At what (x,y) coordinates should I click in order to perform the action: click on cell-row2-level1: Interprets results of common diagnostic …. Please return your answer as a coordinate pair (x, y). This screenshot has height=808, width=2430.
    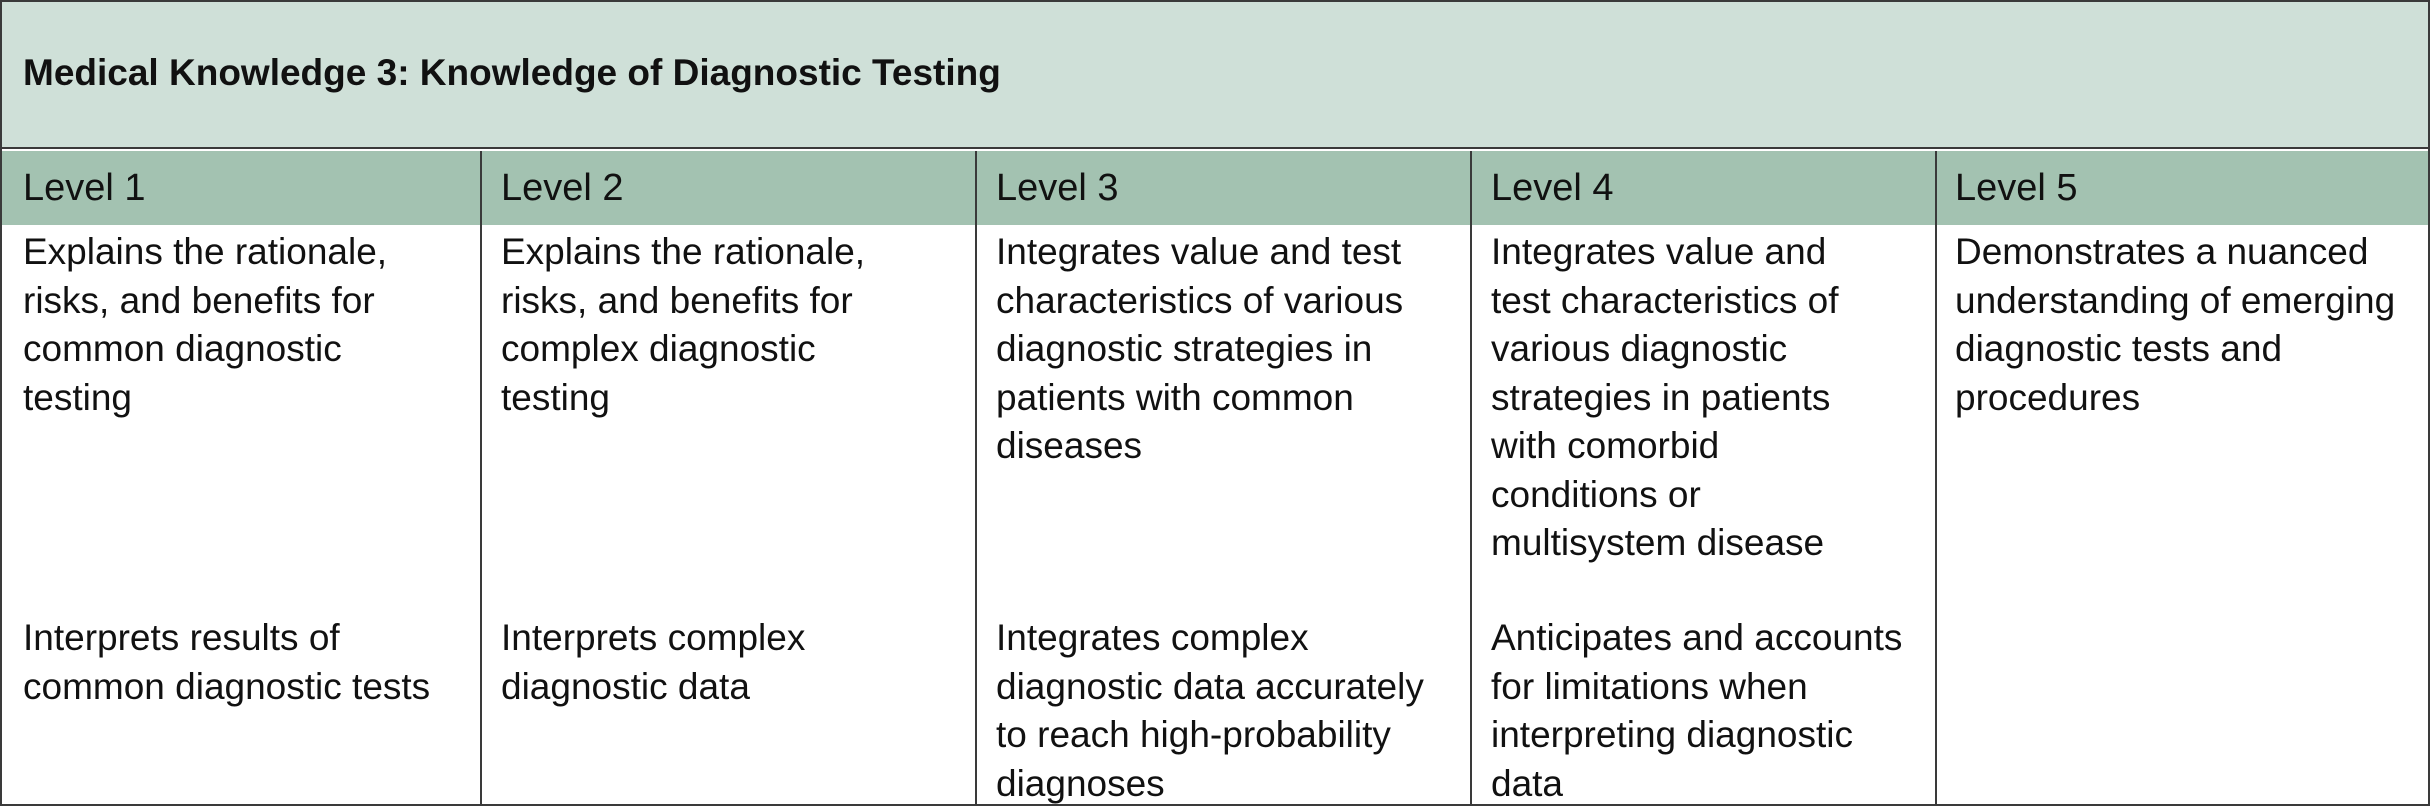
    Looking at the image, I should click on (227, 662).